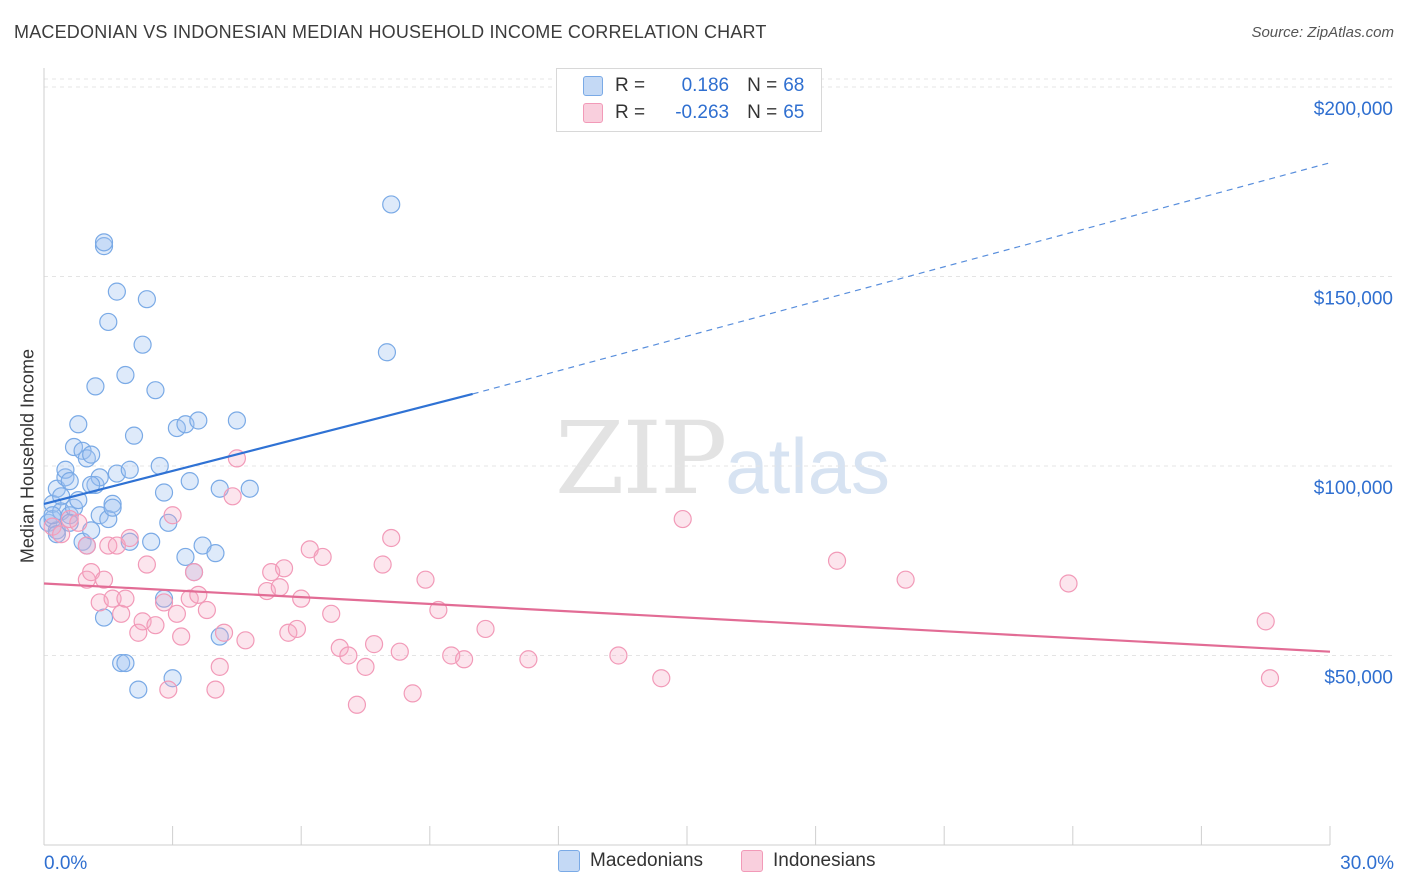 This screenshot has height=892, width=1406. What do you see at coordinates (702, 112) in the screenshot?
I see `legend-r-value-indonesians: -0.263` at bounding box center [702, 112].